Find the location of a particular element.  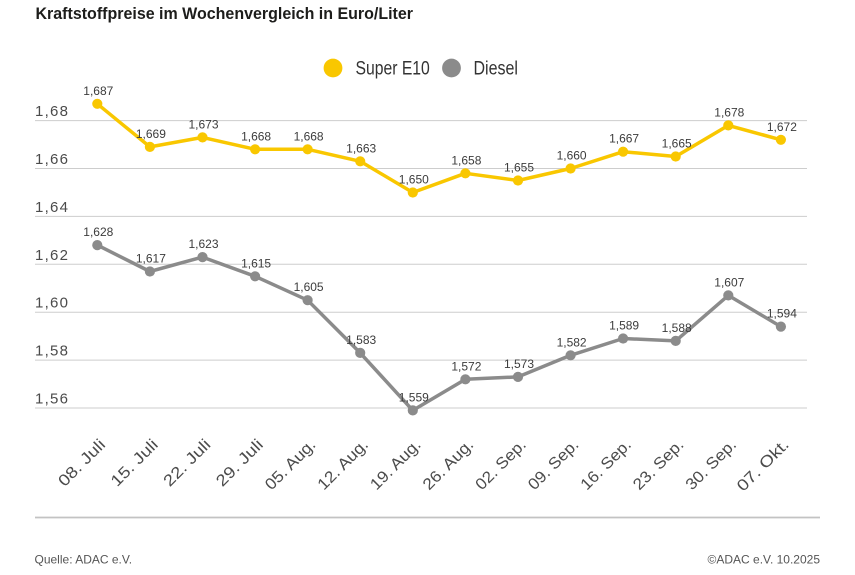

svg-text: 1,669 is located at coordinates (151, 134).